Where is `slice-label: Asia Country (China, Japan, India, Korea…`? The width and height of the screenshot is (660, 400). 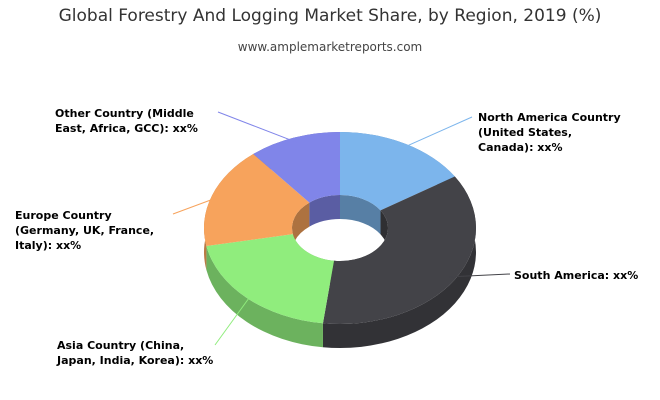
slice-label: Asia Country (China, Japan, India, Korea… is located at coordinates (135, 353).